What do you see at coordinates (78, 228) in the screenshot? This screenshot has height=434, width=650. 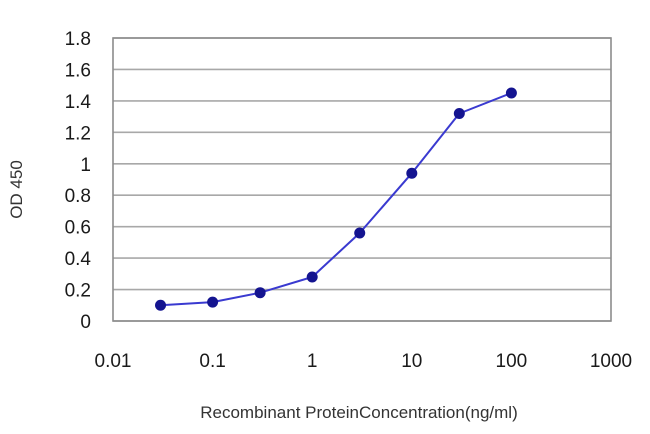 I see `y-tick-label: 0.6` at bounding box center [78, 228].